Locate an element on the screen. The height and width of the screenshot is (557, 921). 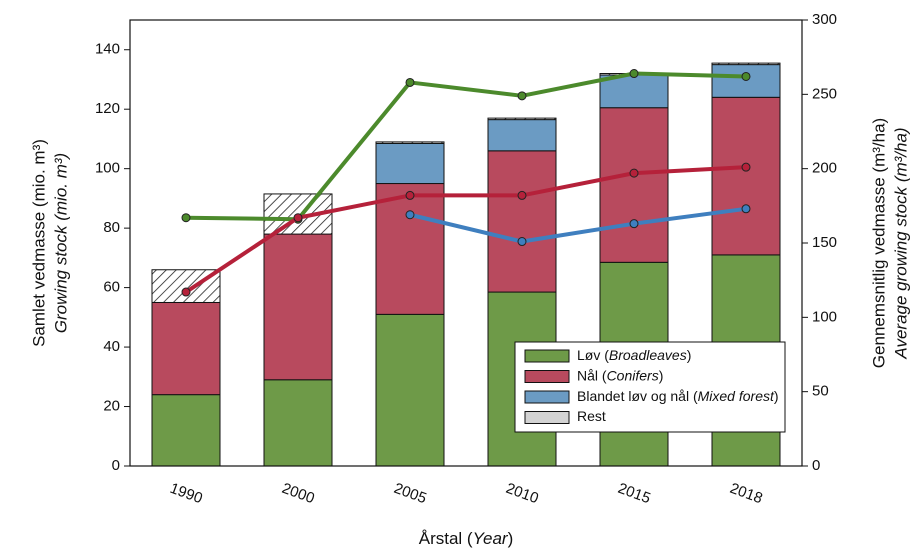
x-tick-label: 2018 is located at coordinates (746, 493).